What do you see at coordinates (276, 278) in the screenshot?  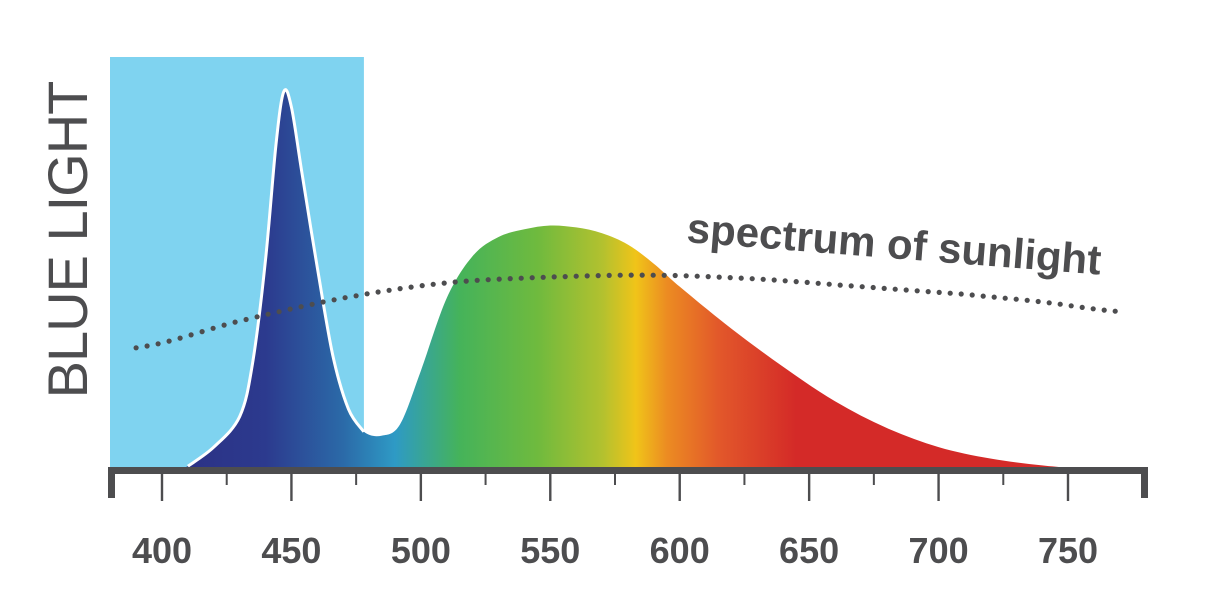 I see `led-peak-outline` at bounding box center [276, 278].